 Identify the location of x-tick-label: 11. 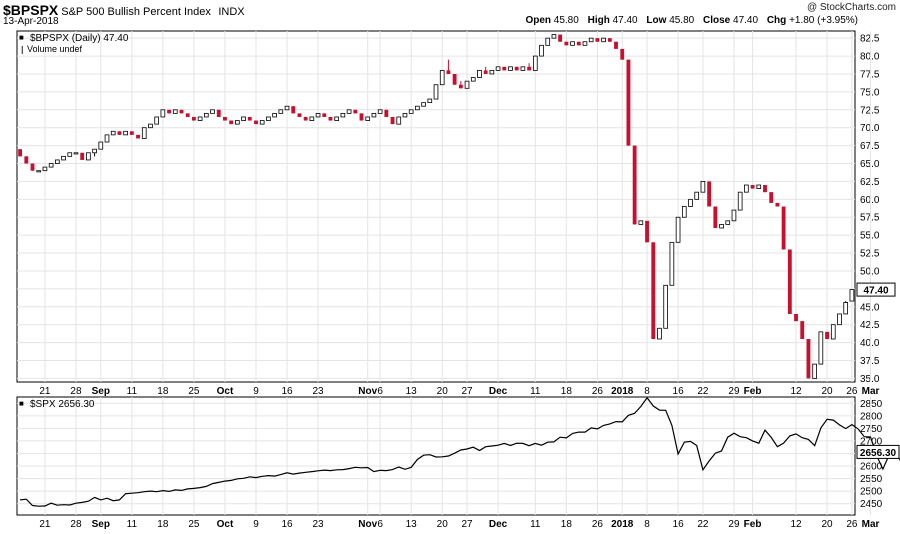
(132, 524).